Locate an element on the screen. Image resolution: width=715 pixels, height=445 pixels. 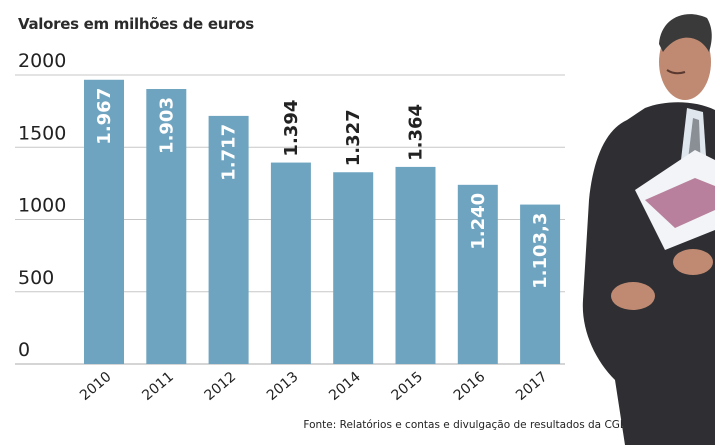
y-tick-label: 0 is located at coordinates (24, 350).